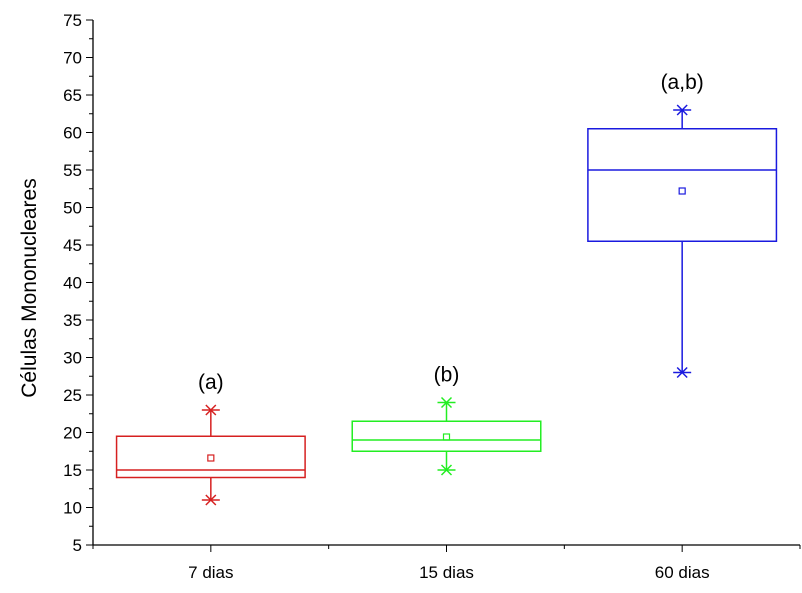  Describe the element at coordinates (446, 572) in the screenshot. I see `x-tick-label: 15 dias` at that location.